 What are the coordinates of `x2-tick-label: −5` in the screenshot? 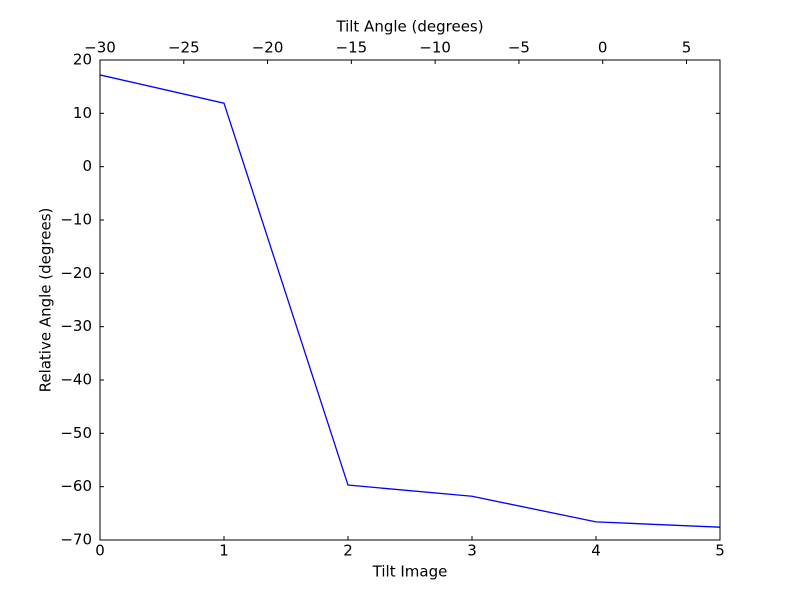 It's located at (519, 48).